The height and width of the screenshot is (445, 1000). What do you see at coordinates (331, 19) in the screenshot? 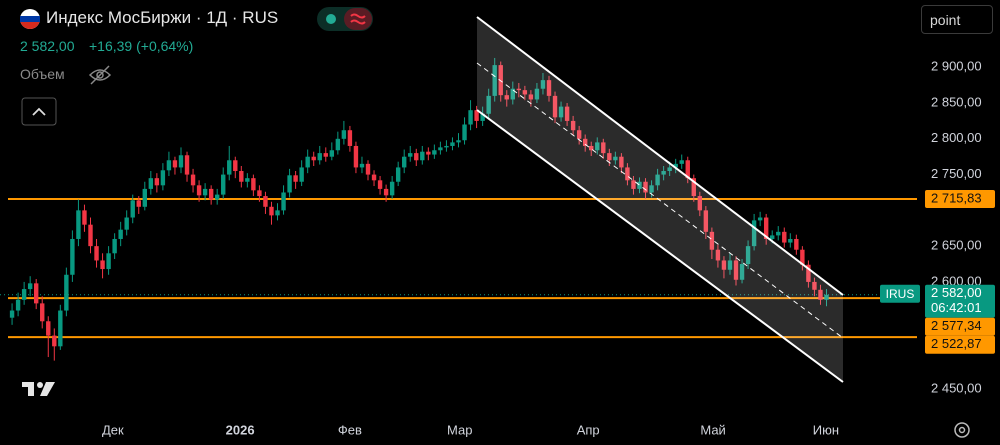
I see `status-dot` at bounding box center [331, 19].